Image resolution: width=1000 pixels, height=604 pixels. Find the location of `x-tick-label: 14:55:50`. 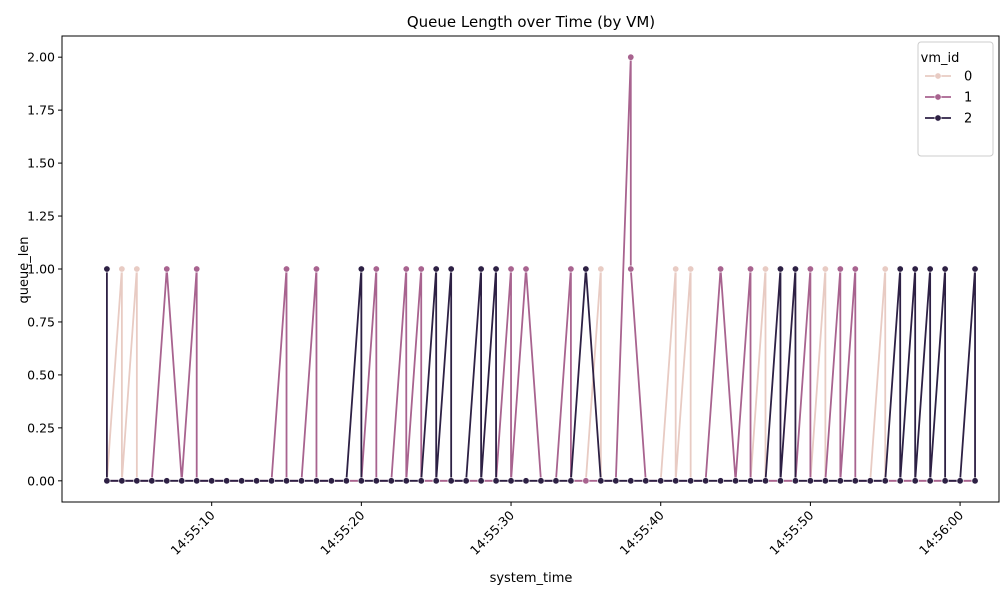

x-tick-label: 14:55:50 is located at coordinates (791, 532).